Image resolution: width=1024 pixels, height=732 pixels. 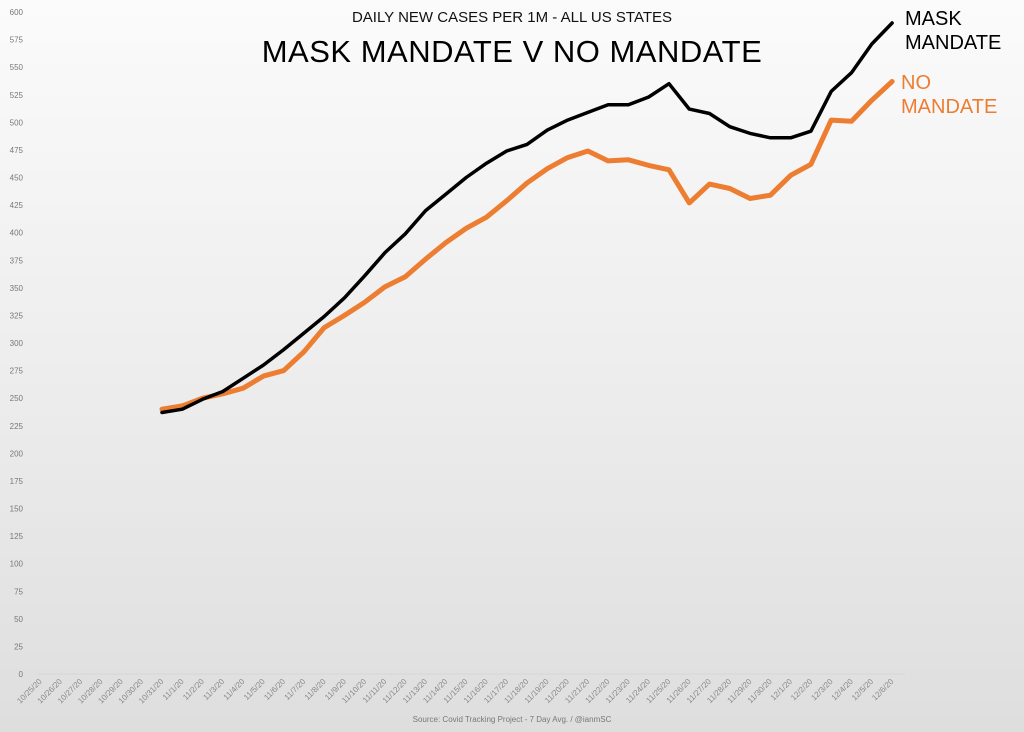 I want to click on y-tick-label: 425, so click(x=17, y=205).